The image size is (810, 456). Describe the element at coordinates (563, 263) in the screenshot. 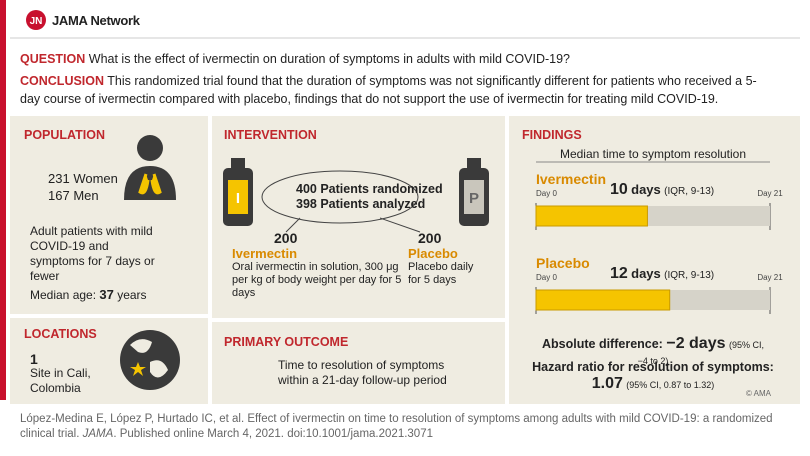

I see `group-name: Placebo` at that location.